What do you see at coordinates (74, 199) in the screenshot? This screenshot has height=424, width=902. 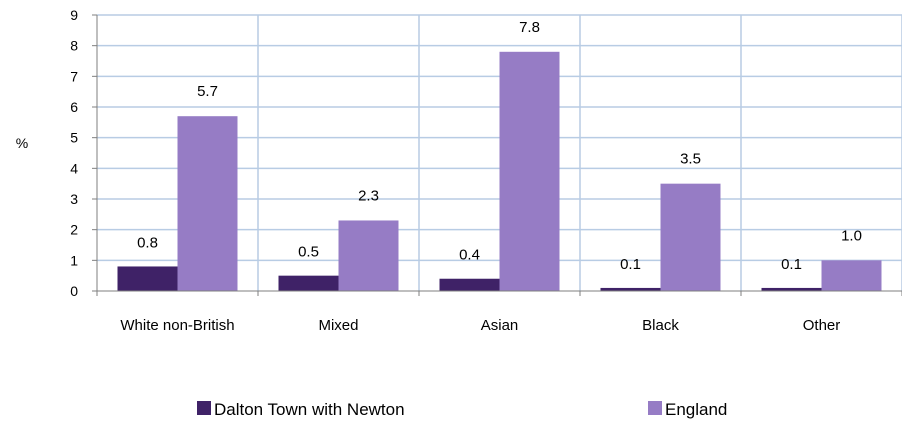 I see `y-tick-label: 3` at bounding box center [74, 199].